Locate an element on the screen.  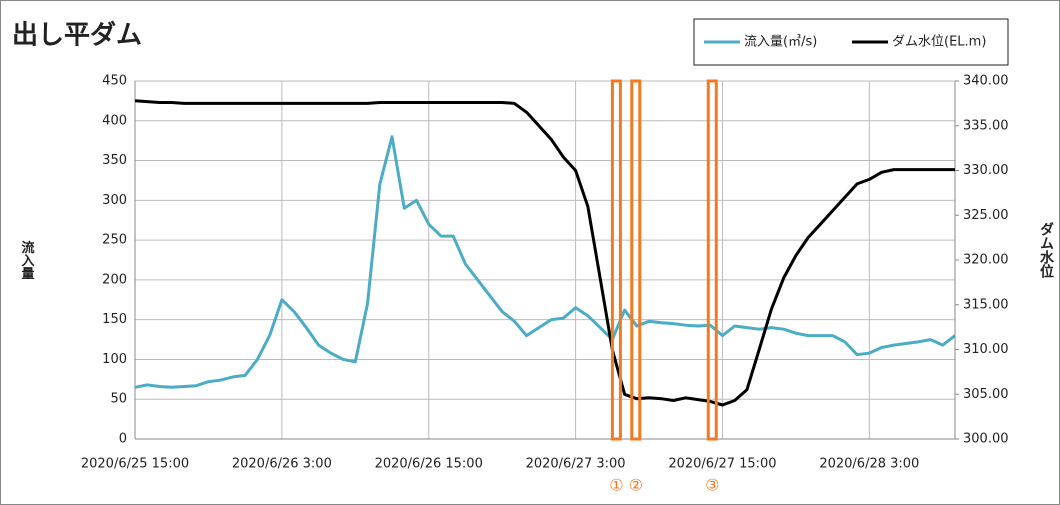
y-tick-label: 400 is located at coordinates (114, 120).